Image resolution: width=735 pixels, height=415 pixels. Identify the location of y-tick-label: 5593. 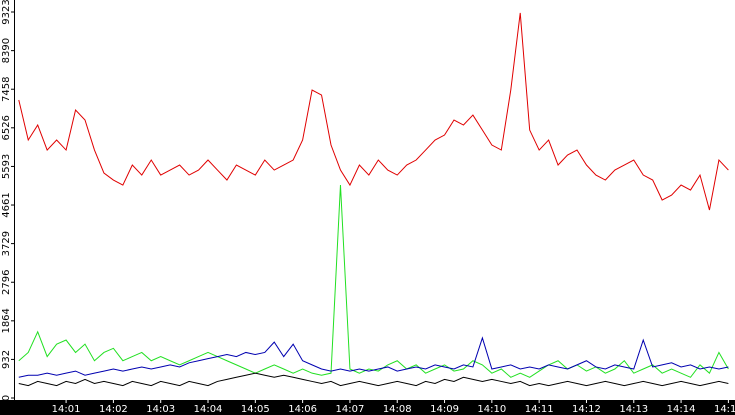
(6, 166).